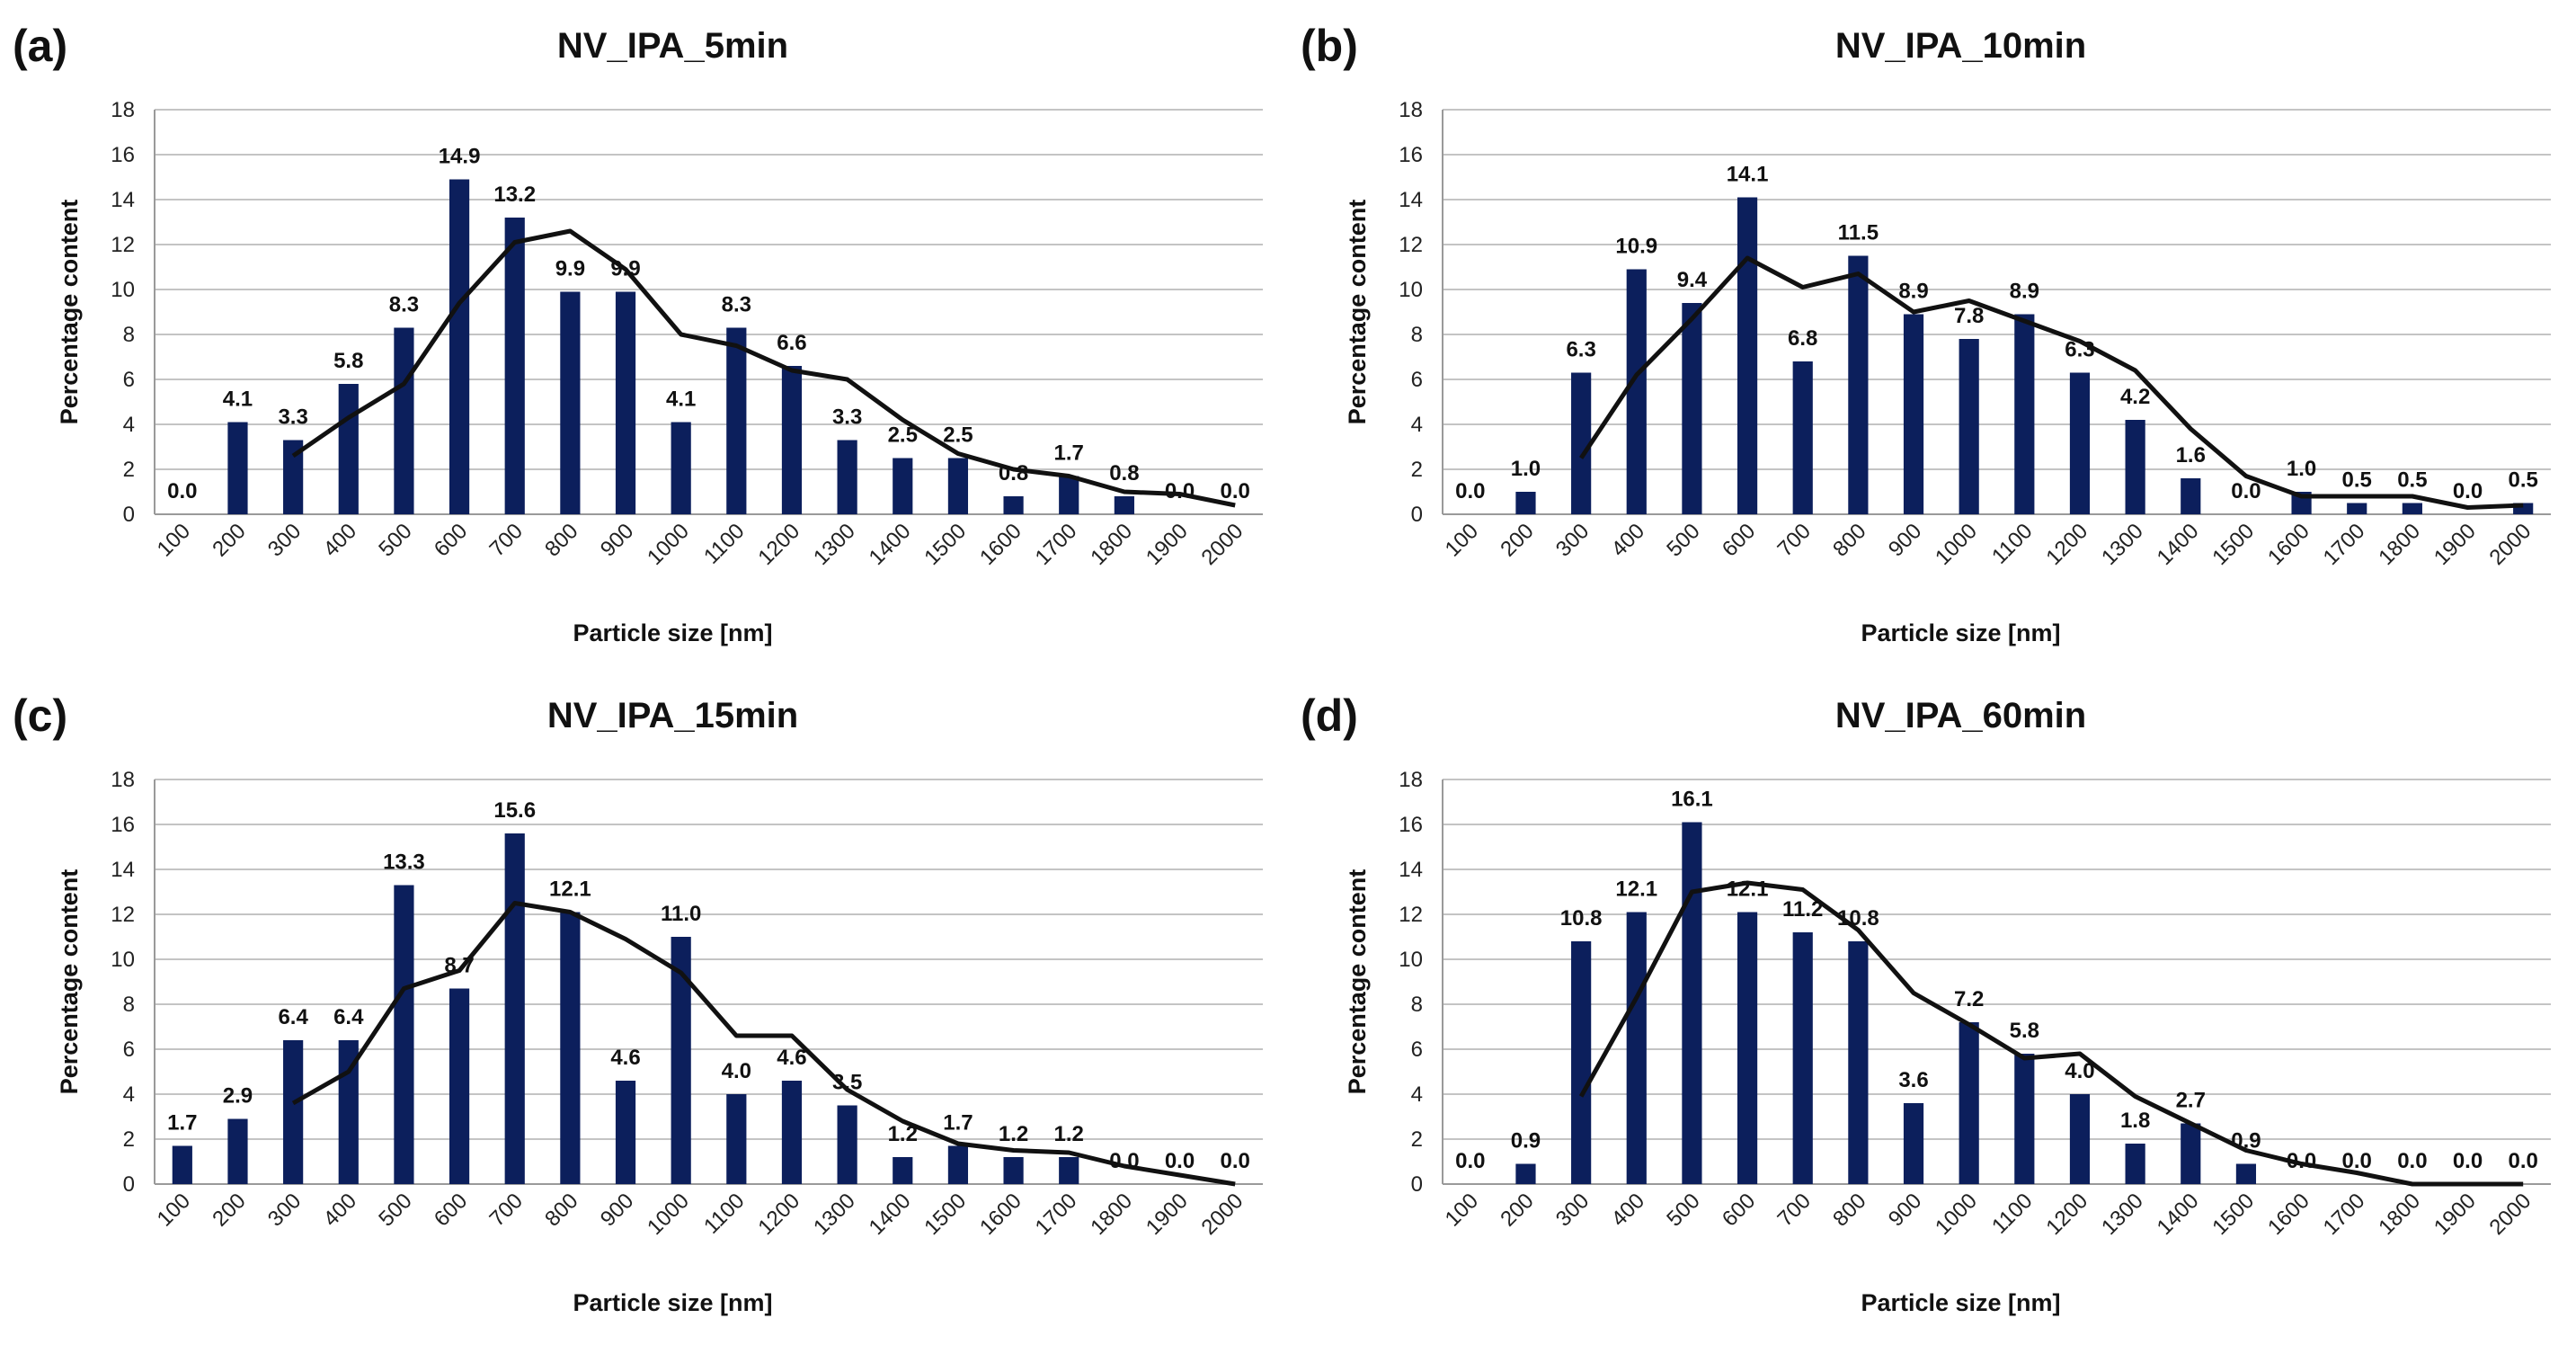 The width and height of the screenshot is (2576, 1345). What do you see at coordinates (40, 715) in the screenshot?
I see `panel-letter: (c)` at bounding box center [40, 715].